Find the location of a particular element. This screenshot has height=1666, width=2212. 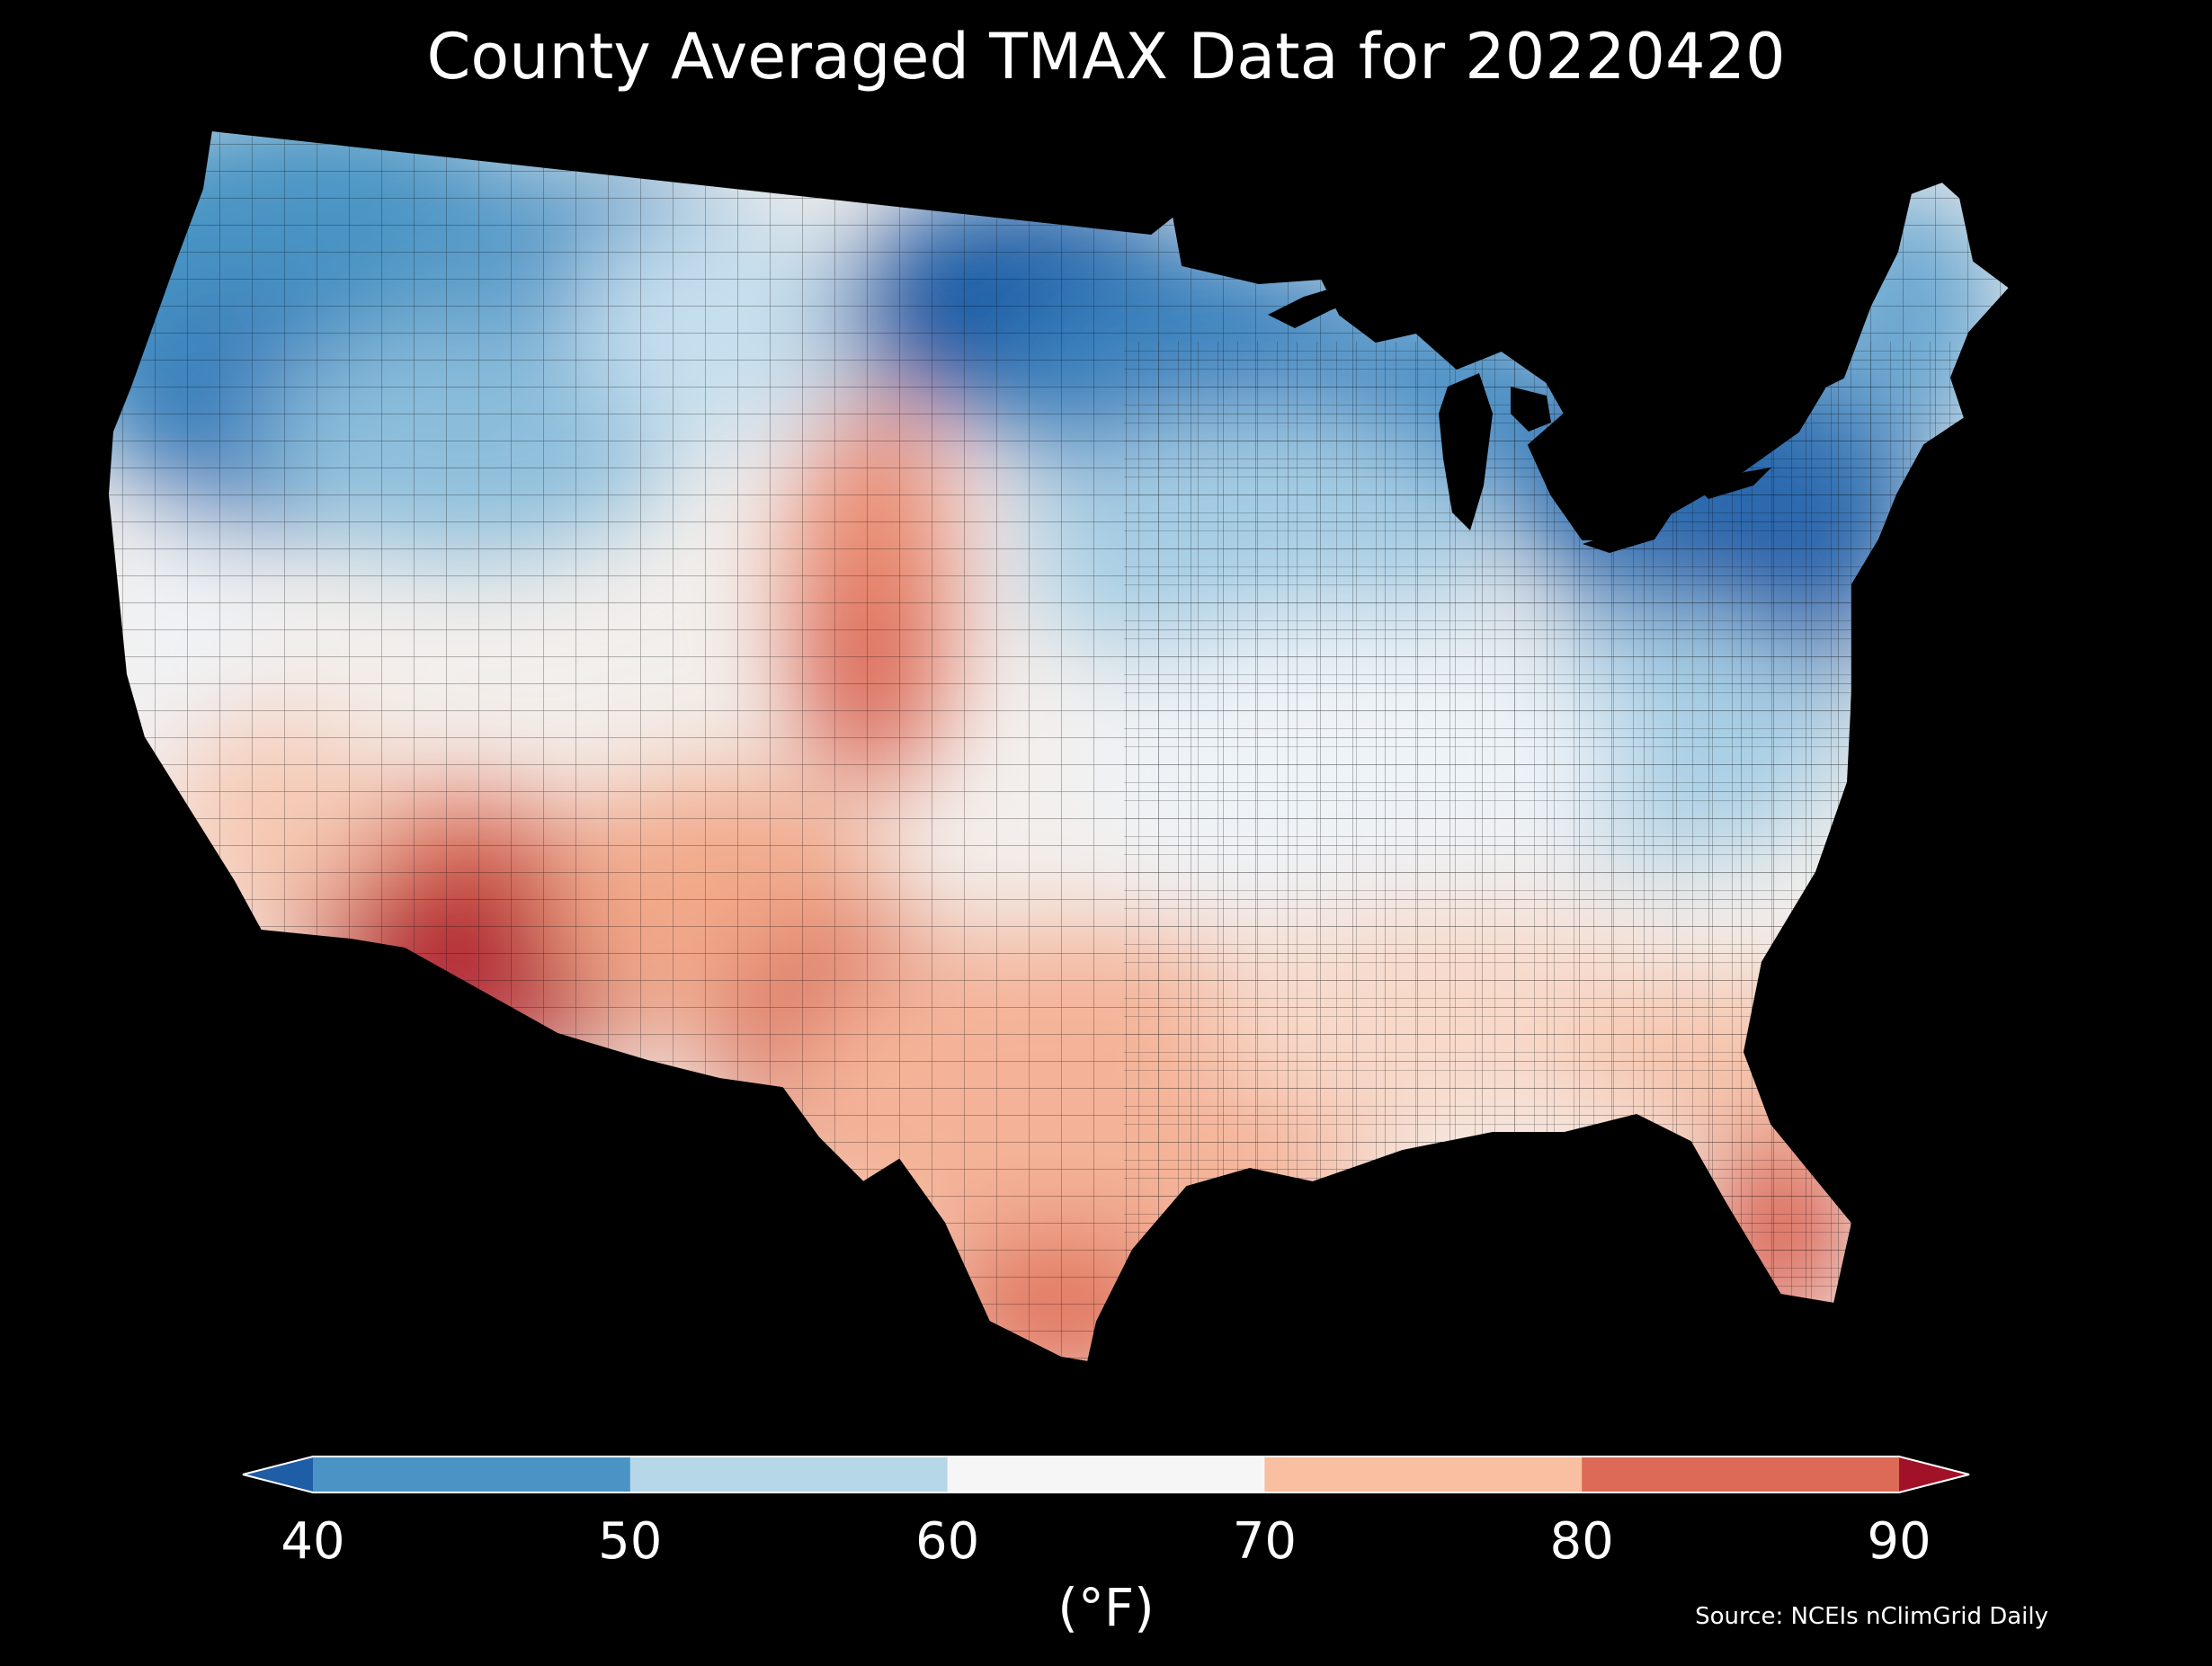

colorbar-tick-label: 40 is located at coordinates (313, 1542).